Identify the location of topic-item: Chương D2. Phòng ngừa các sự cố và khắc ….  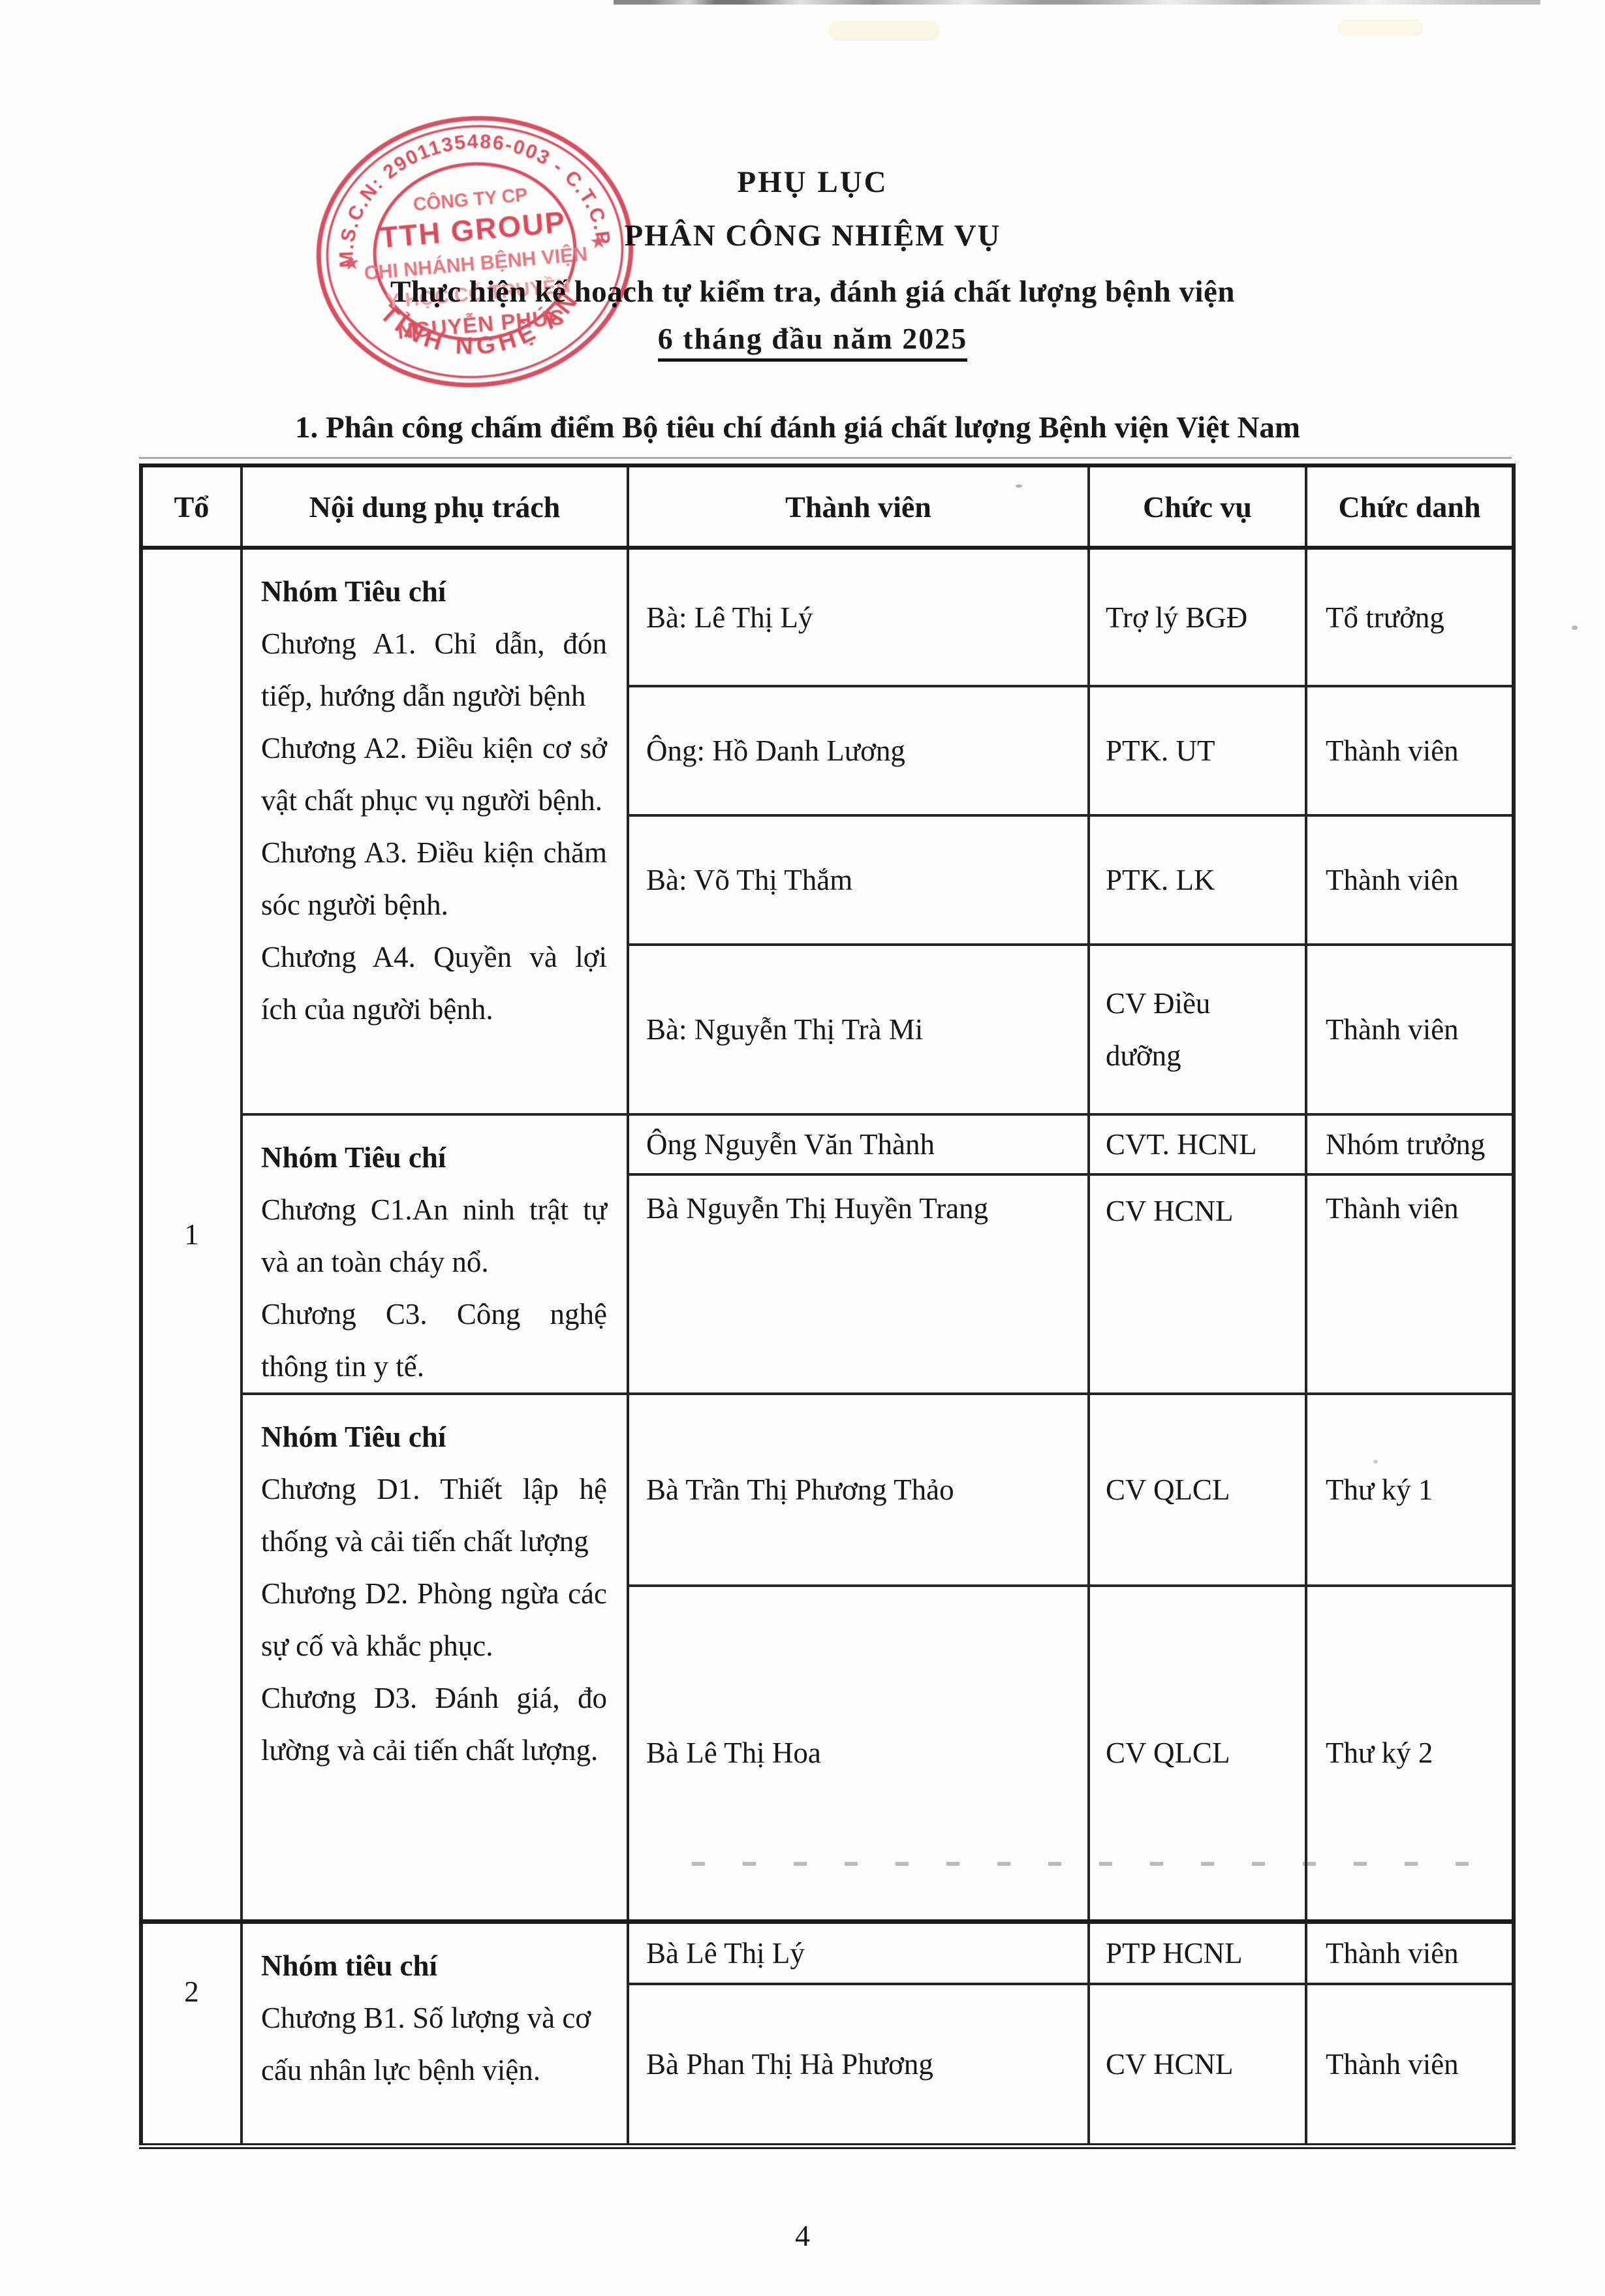
(434, 1620).